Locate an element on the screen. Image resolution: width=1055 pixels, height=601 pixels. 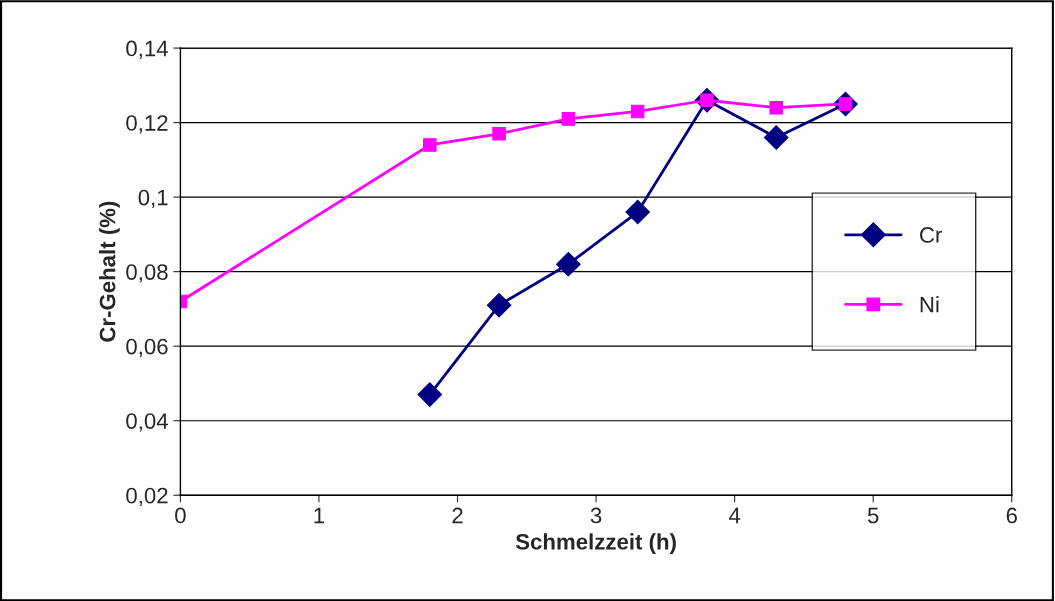
y-tick-label: 0,08 is located at coordinates (147, 273).